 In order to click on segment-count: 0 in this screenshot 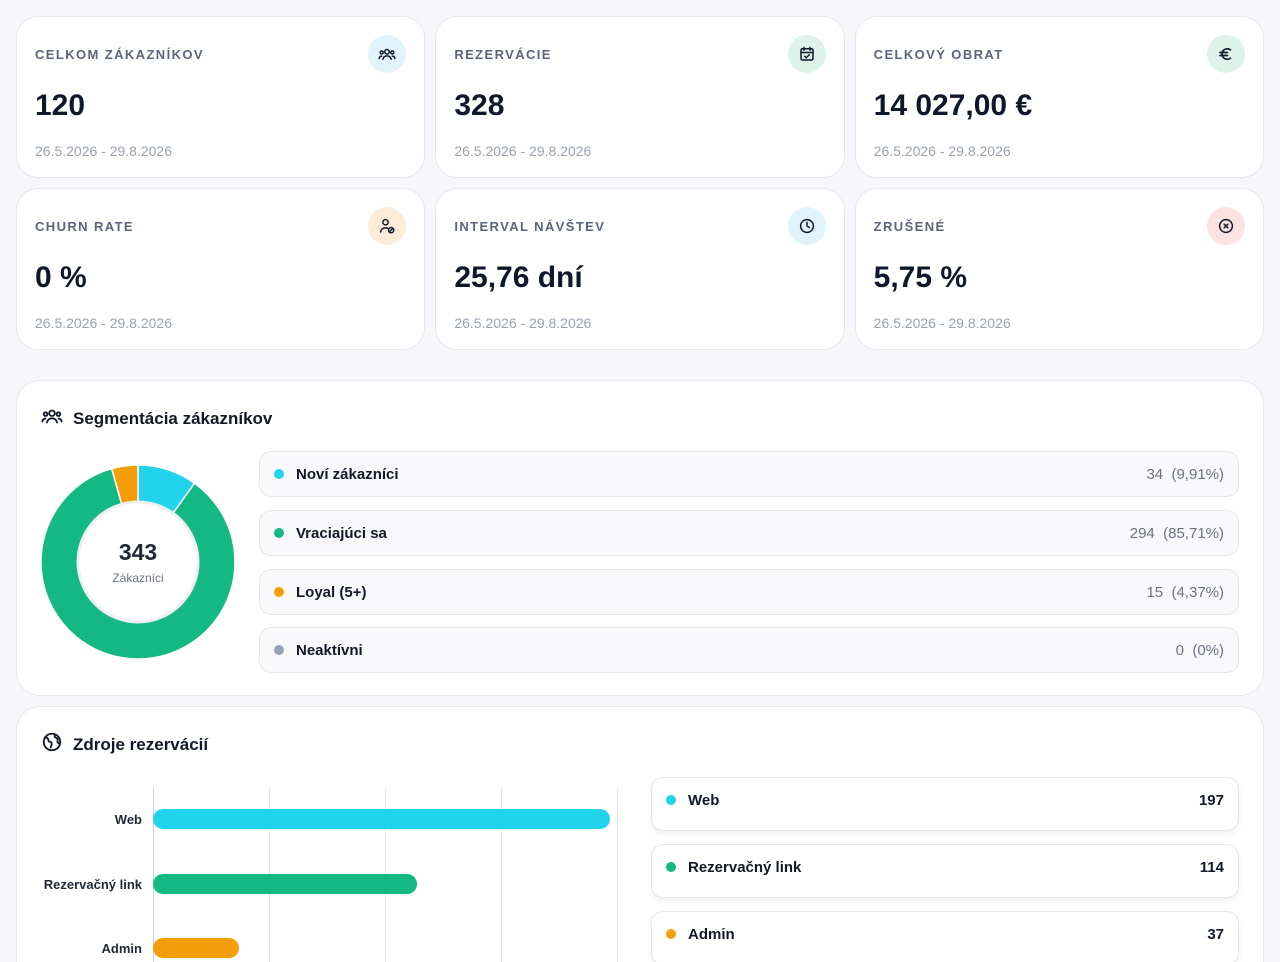, I will do `click(1179, 650)`.